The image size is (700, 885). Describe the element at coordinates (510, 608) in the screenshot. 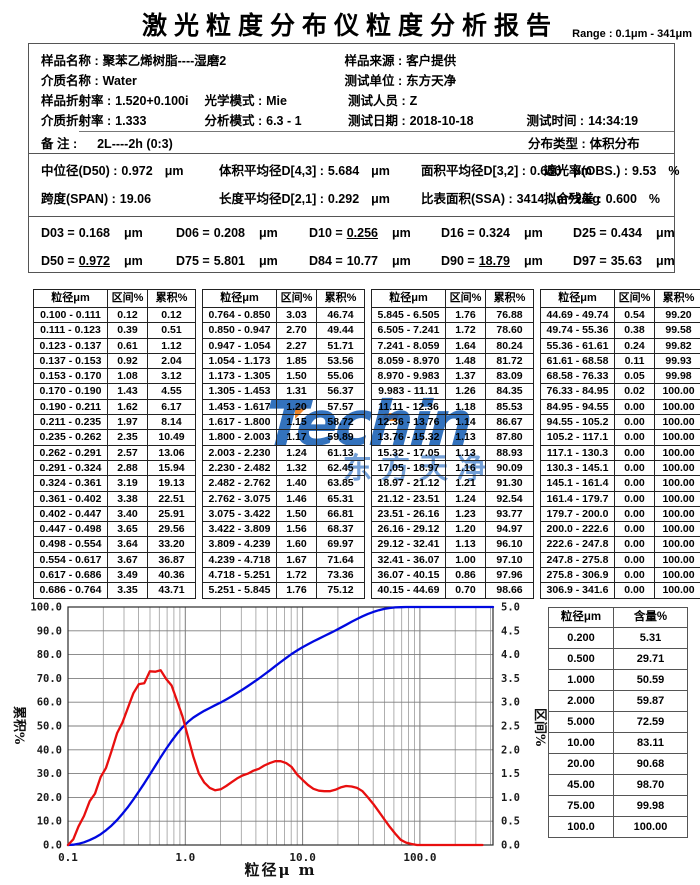

I see `svg-text: 5.0` at that location.